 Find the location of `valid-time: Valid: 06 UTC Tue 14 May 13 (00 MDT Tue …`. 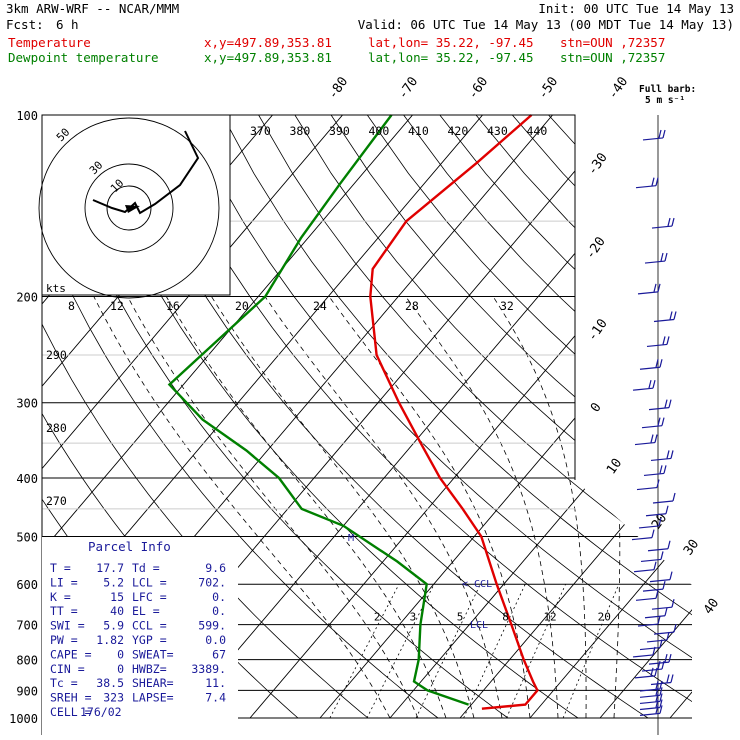

valid-time: Valid: 06 UTC Tue 14 May 13 (00 MDT Tue … is located at coordinates (545, 24).